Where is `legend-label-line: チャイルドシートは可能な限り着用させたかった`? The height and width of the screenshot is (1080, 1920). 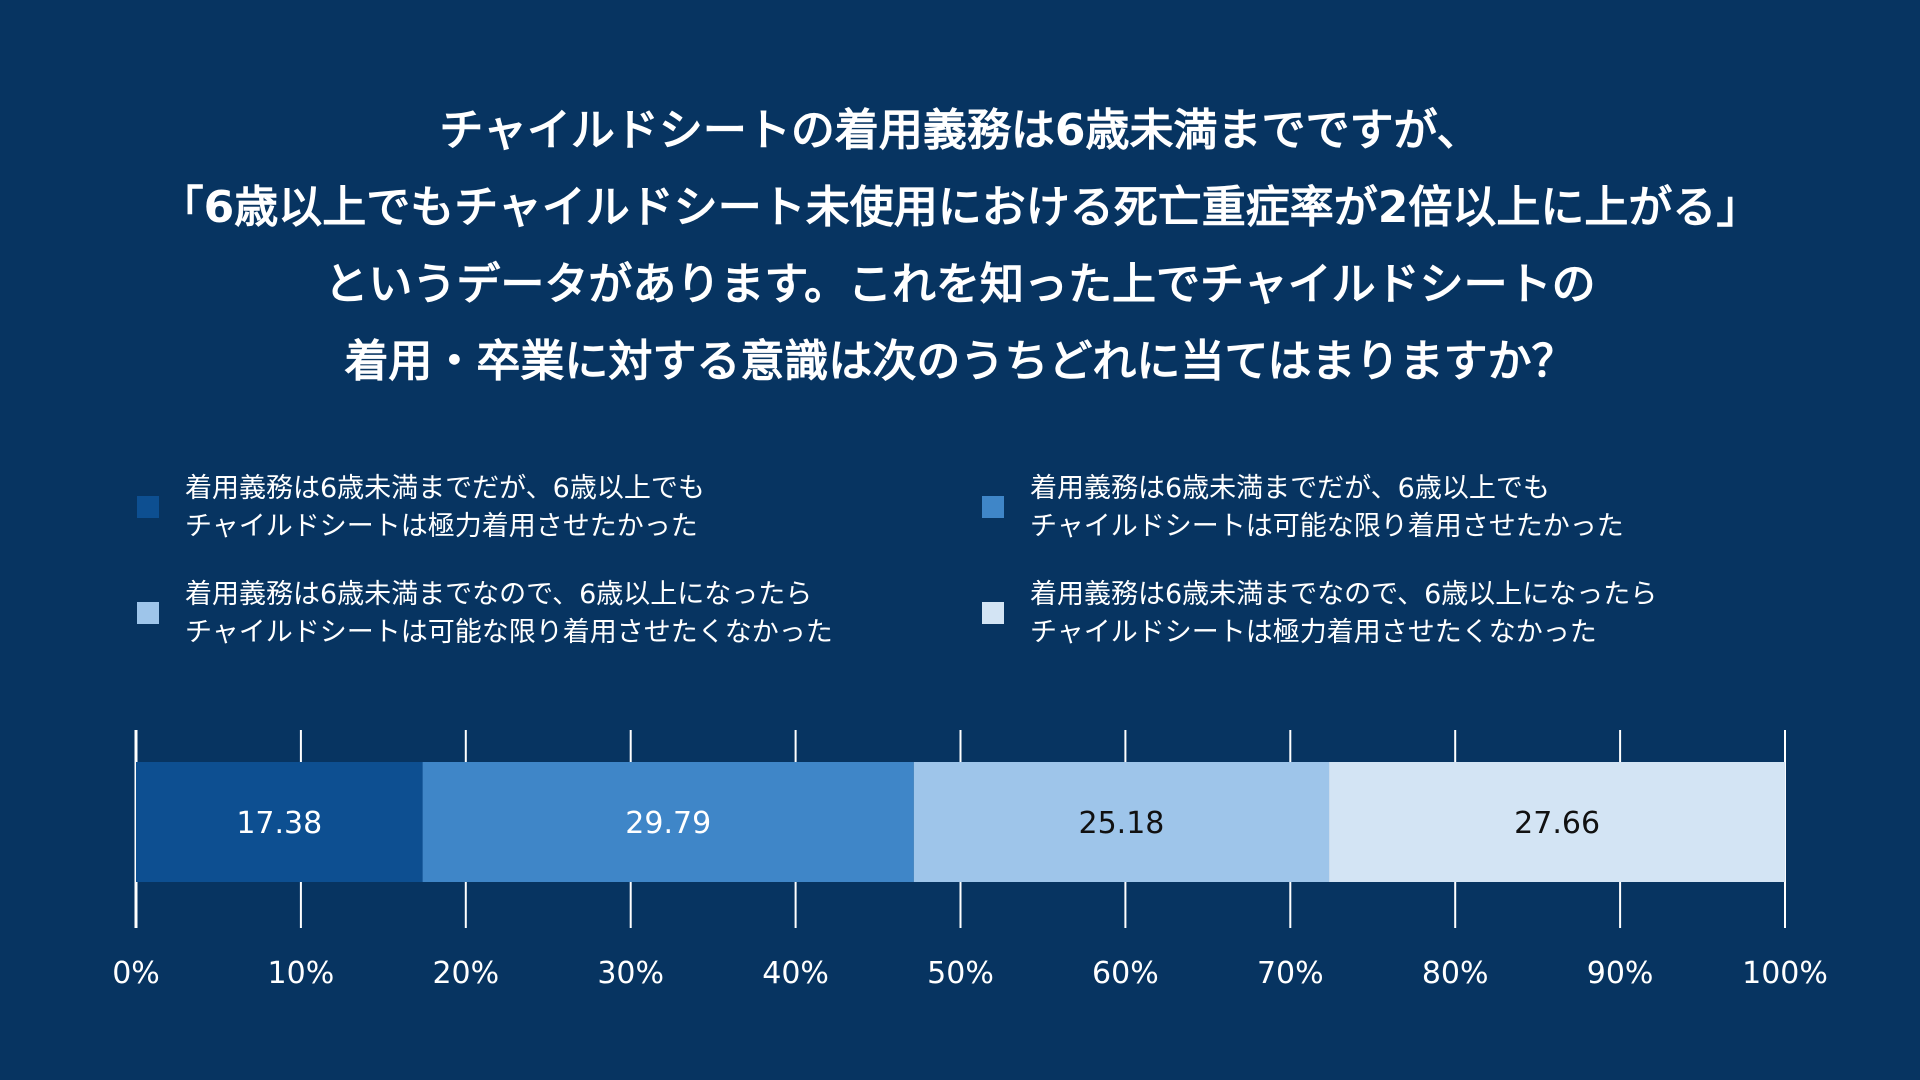 legend-label-line: チャイルドシートは可能な限り着用させたかった is located at coordinates (1327, 526).